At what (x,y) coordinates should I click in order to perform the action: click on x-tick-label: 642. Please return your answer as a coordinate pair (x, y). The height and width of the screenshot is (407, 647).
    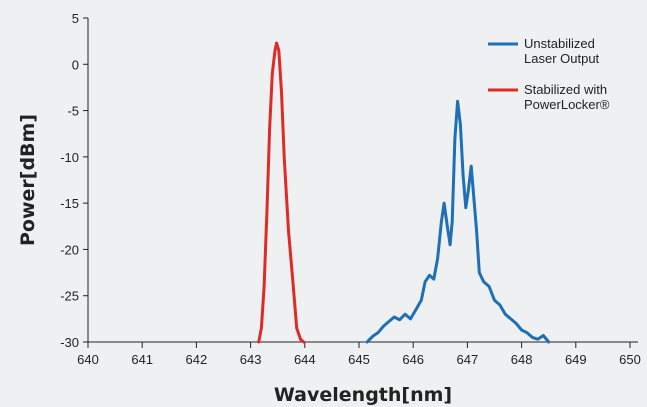
    Looking at the image, I should click on (197, 359).